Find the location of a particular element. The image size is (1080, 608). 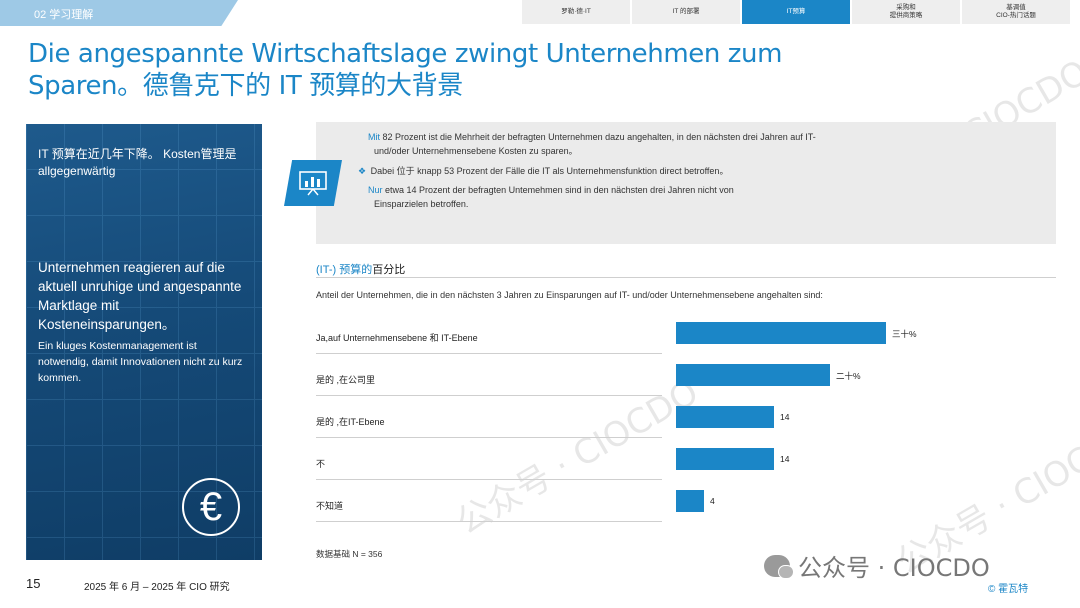

info-highlight: Mit is located at coordinates (374, 137).